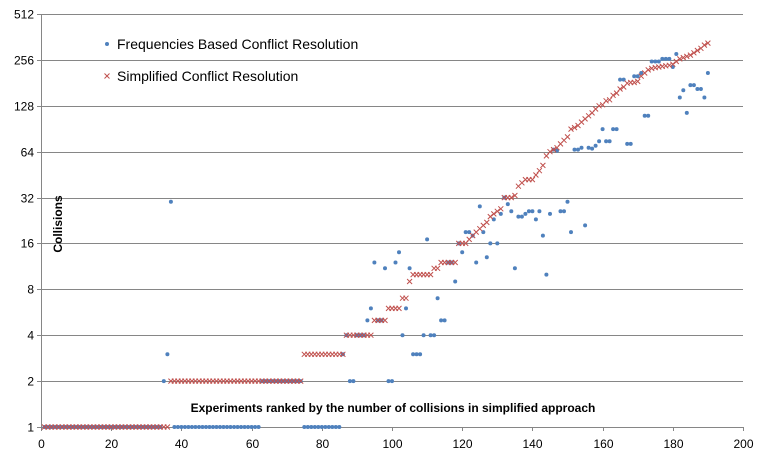 This screenshot has width=769, height=462. What do you see at coordinates (30, 290) in the screenshot?
I see `y-tick-label: 8` at bounding box center [30, 290].